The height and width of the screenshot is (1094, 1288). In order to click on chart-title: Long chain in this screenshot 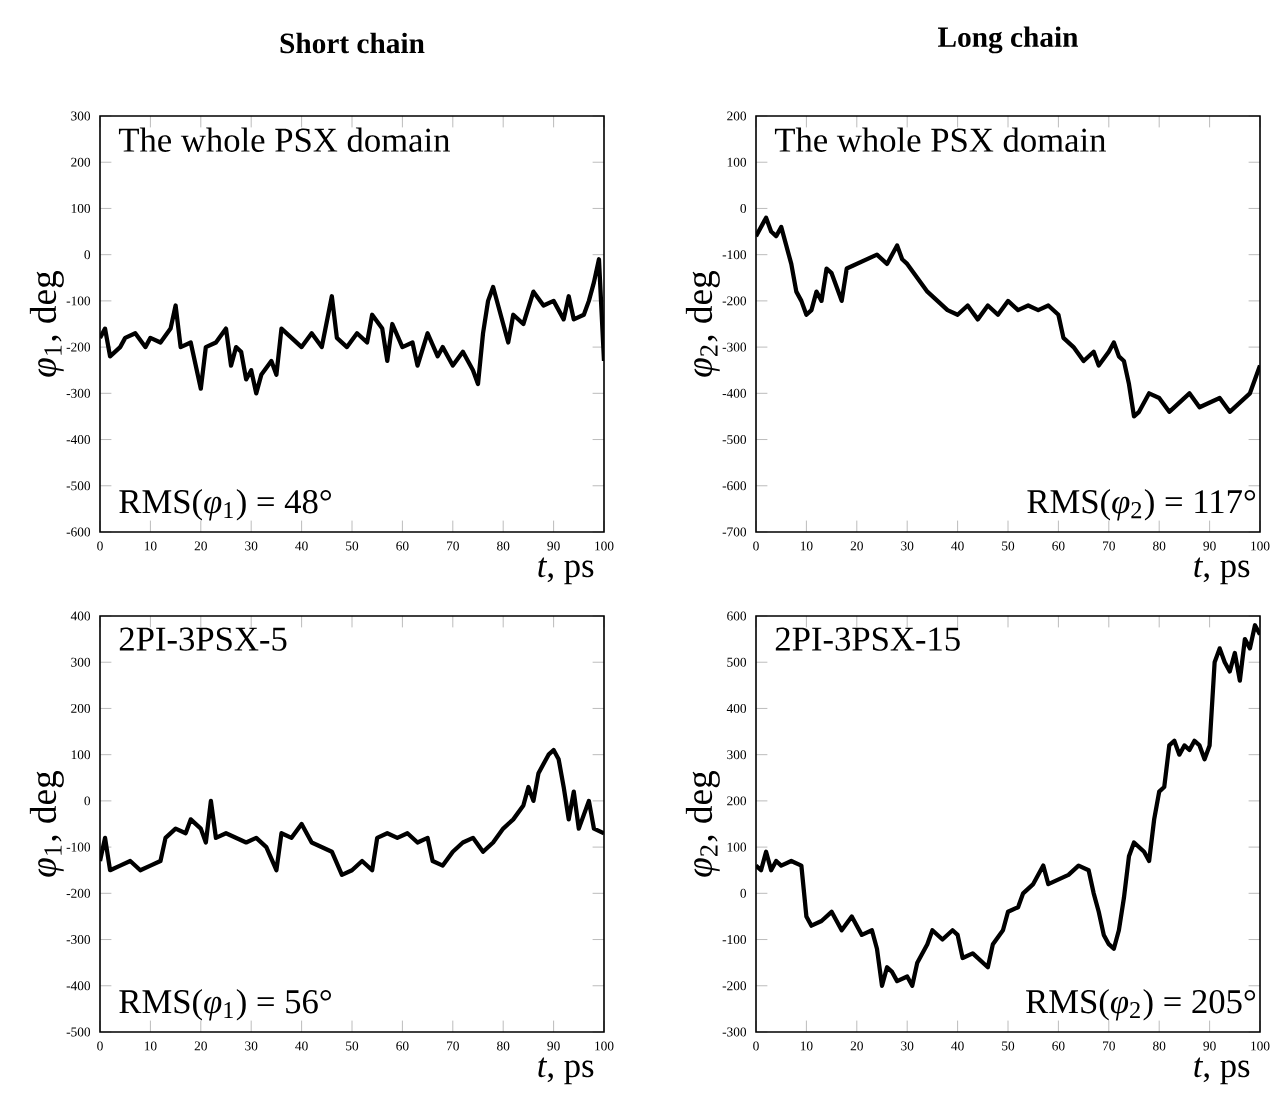, I will do `click(1008, 40)`.